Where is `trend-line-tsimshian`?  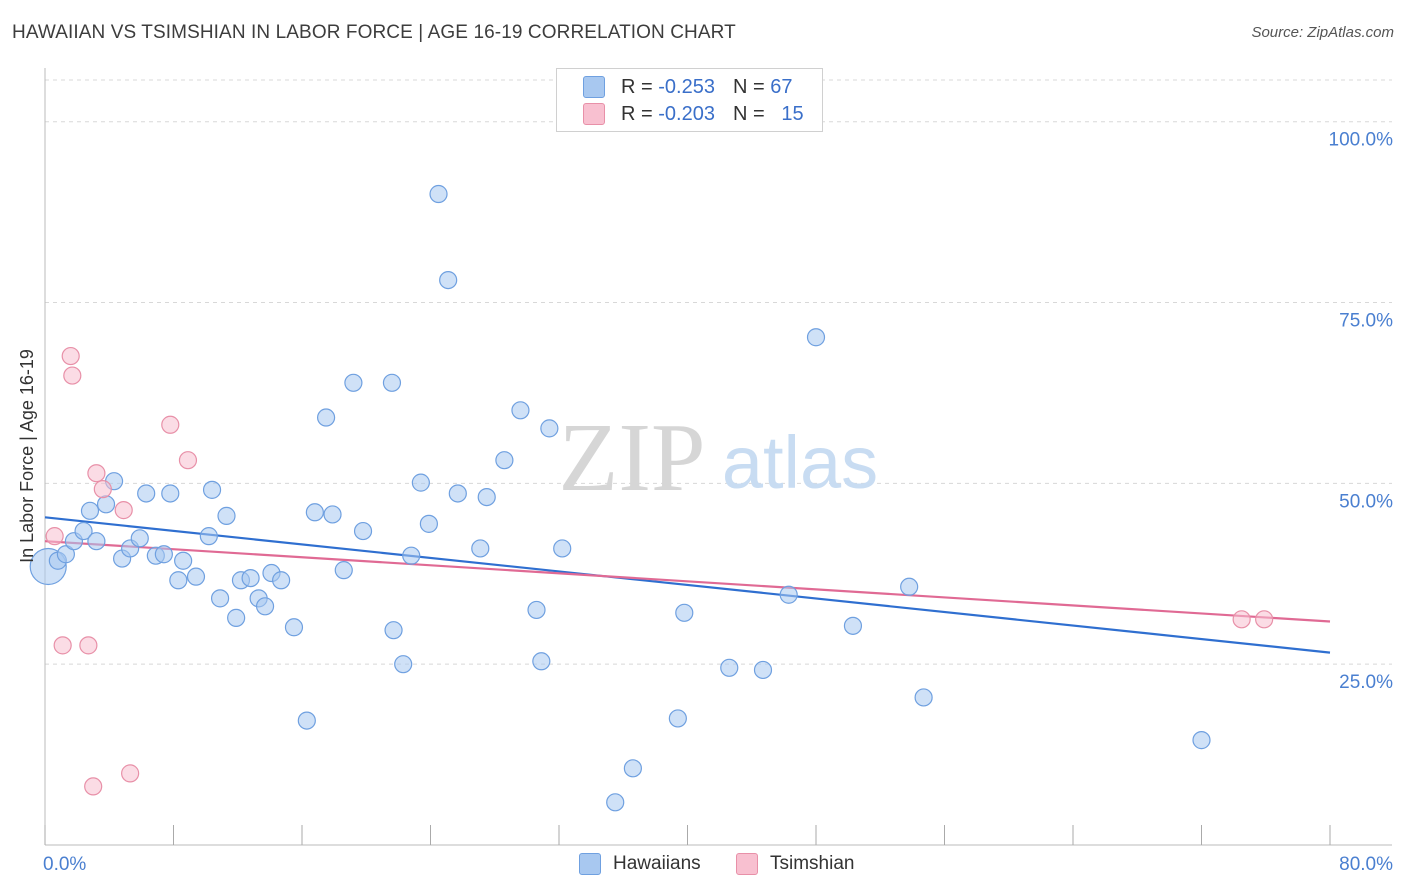 trend-line-tsimshian is located at coordinates (687, 581).